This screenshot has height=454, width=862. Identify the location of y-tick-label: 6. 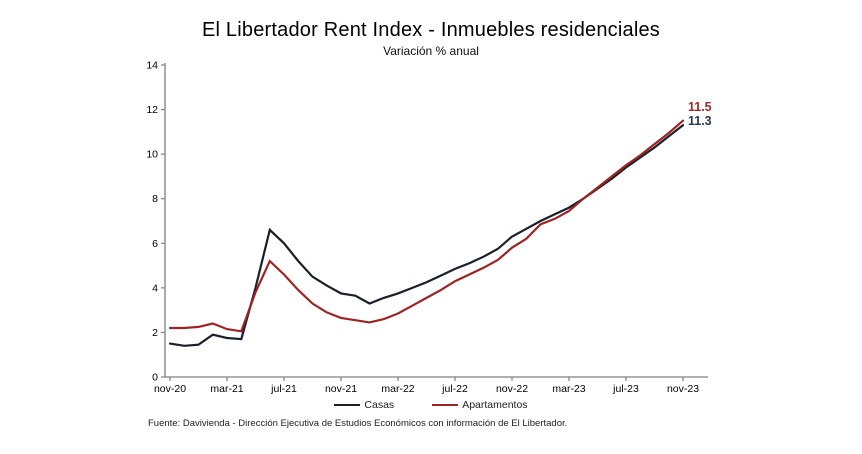
(155, 244).